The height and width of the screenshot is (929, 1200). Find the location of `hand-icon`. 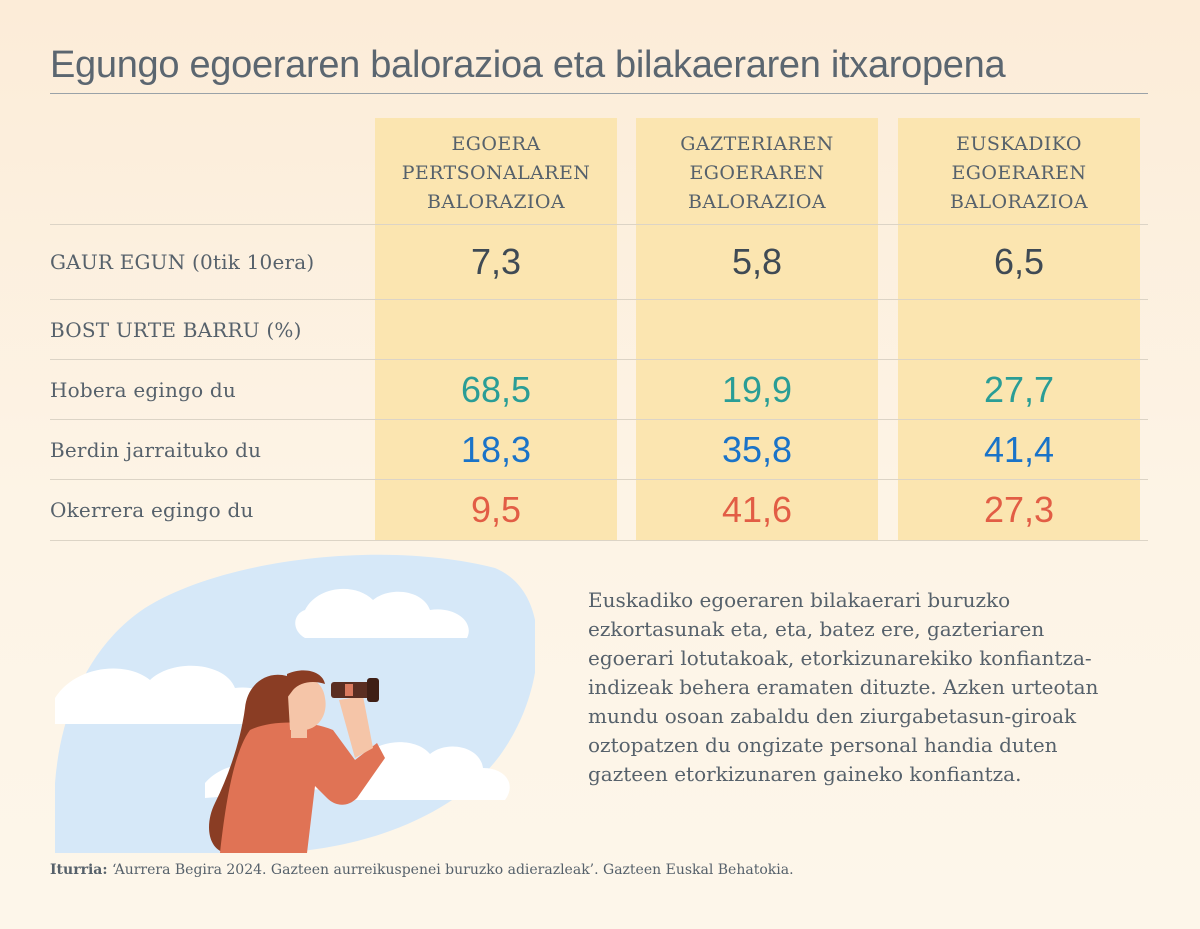

hand-icon is located at coordinates (356, 727).